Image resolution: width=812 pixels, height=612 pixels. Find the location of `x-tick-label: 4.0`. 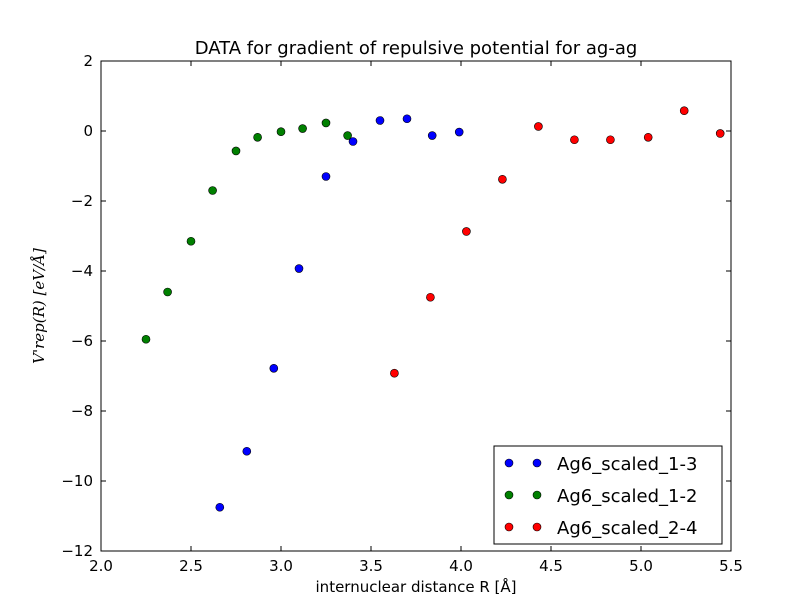

x-tick-label: 4.0 is located at coordinates (461, 566).